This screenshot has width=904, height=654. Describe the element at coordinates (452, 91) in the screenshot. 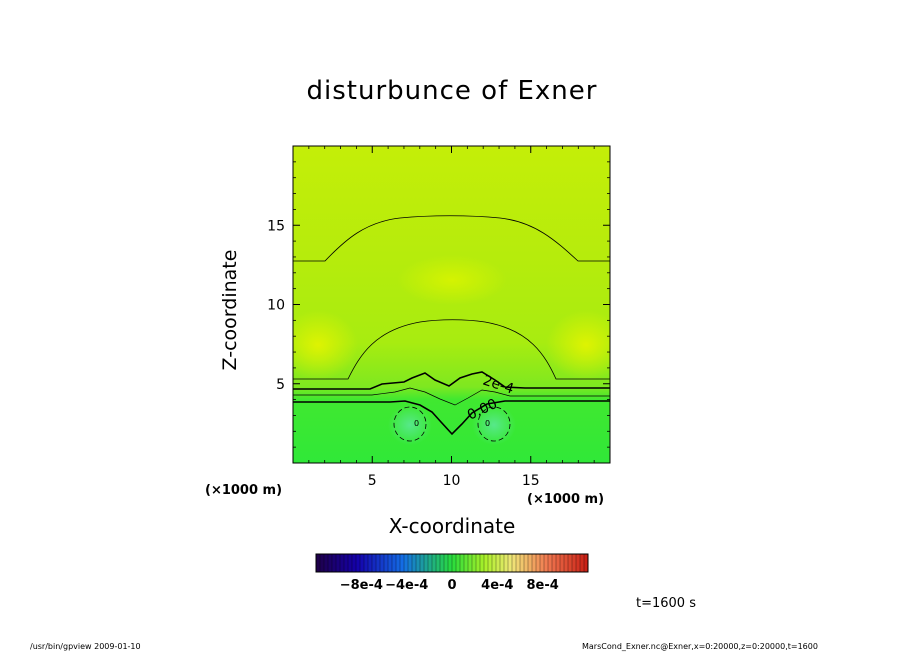

I see `chart-title: disturbunce of Exner` at that location.